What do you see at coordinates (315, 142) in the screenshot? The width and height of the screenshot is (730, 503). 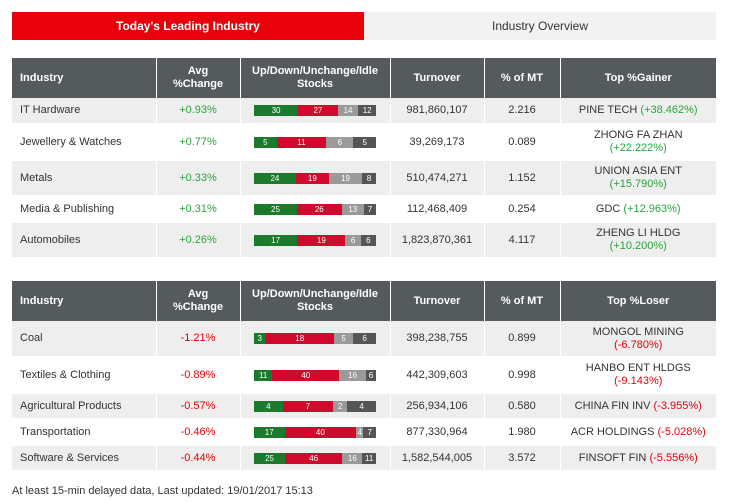 I see `stocks-breakdown-bar: 5 11 6 5` at bounding box center [315, 142].